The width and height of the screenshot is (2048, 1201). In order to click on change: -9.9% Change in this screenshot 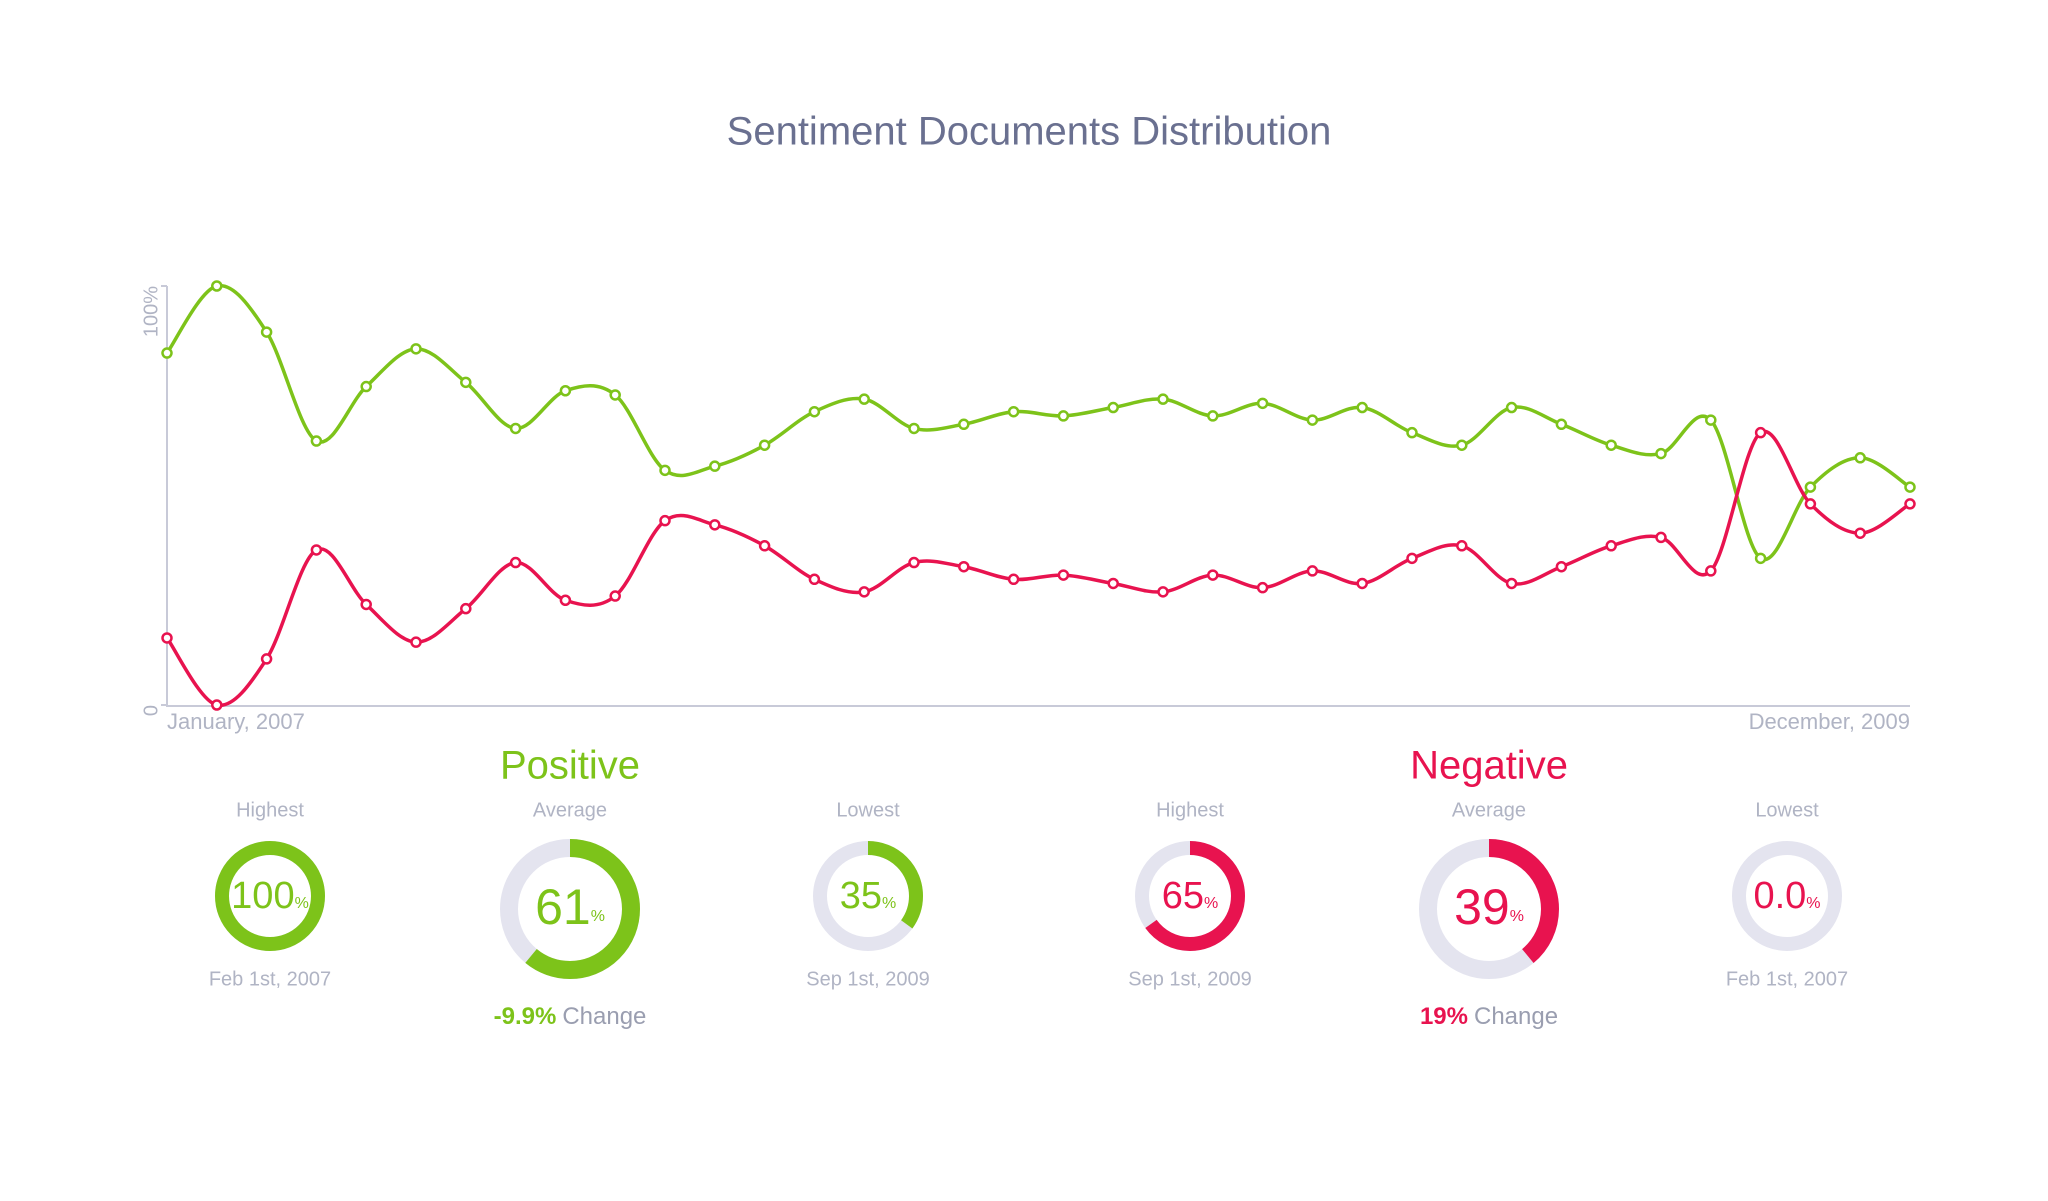, I will do `click(570, 1016)`.